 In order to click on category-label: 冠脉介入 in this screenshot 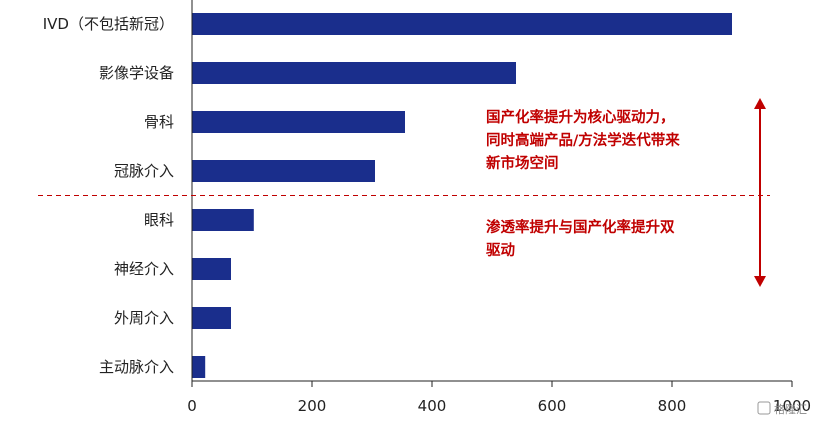, I will do `click(144, 171)`.